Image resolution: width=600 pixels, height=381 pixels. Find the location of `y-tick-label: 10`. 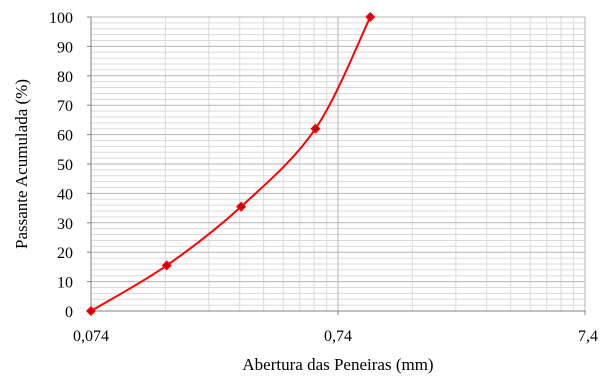

y-tick-label: 10 is located at coordinates (65, 283).